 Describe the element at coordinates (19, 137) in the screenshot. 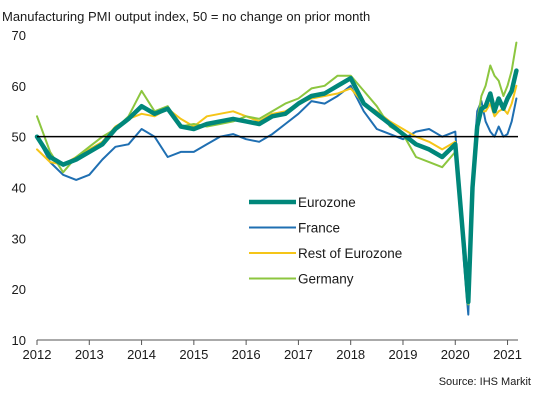

I see `y-tick-label: 50` at that location.